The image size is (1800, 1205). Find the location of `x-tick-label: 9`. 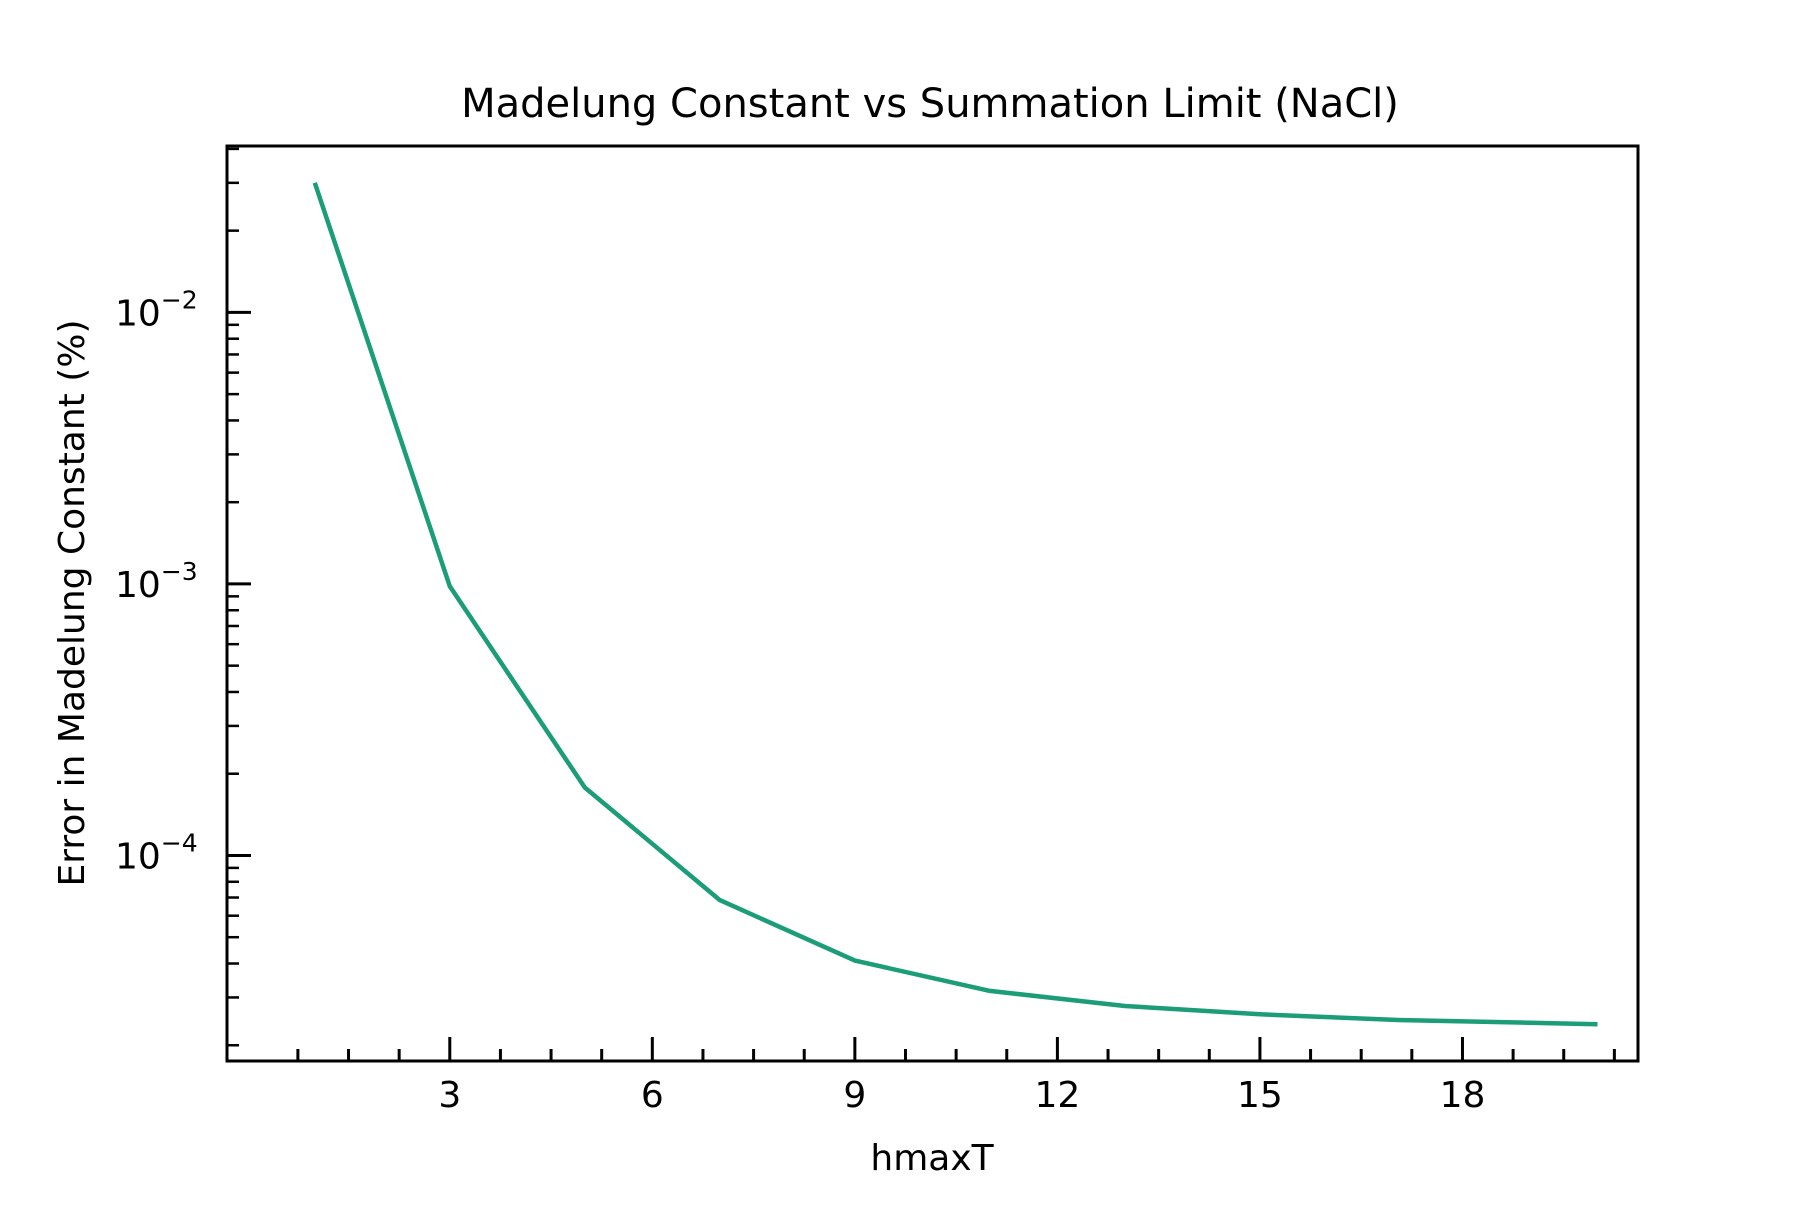

x-tick-label: 9 is located at coordinates (854, 1095).